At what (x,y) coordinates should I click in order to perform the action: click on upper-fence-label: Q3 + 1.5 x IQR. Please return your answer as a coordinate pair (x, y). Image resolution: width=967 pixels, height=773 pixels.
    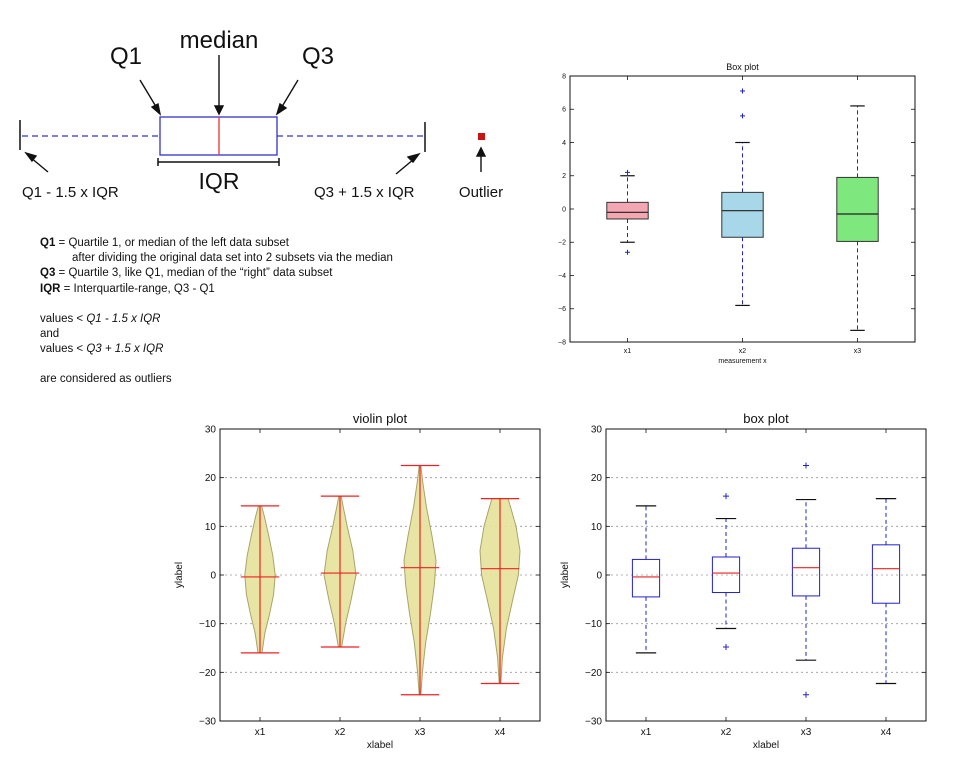
    Looking at the image, I should click on (364, 192).